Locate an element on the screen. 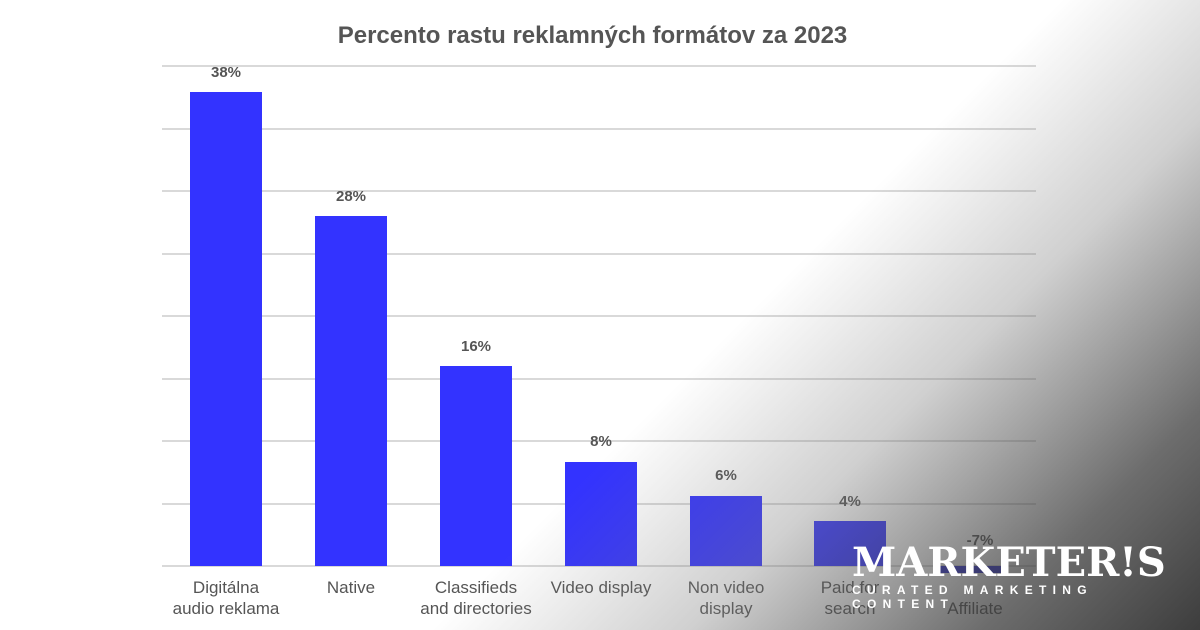 The image size is (1200, 630). bar-digitalna-audio-reklama is located at coordinates (226, 329).